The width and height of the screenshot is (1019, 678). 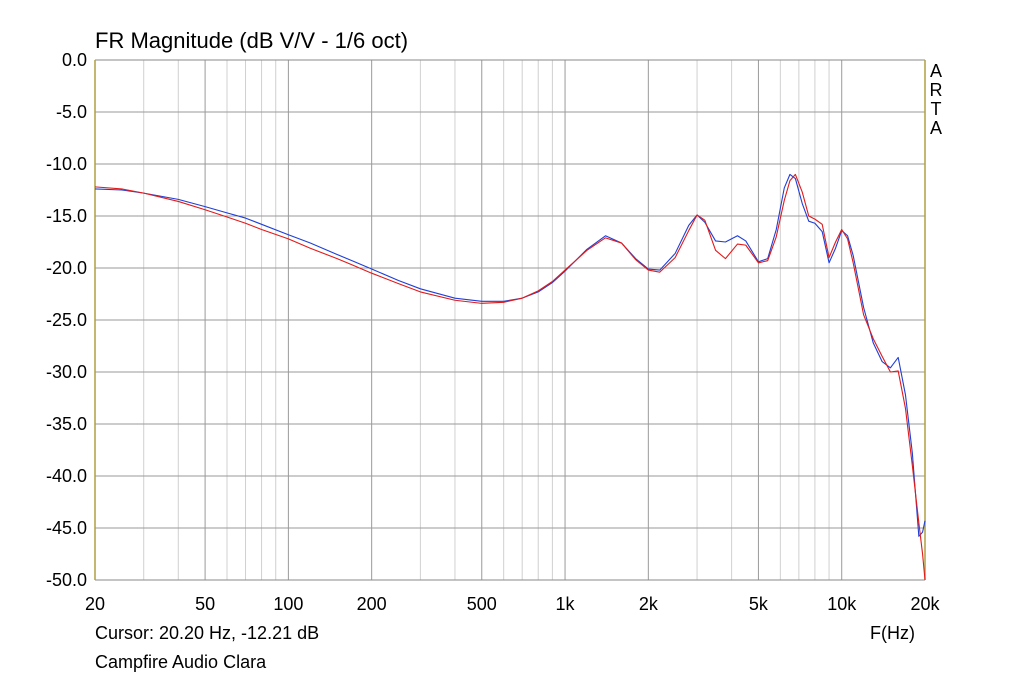 What do you see at coordinates (66, 424) in the screenshot?
I see `y-tick-label: -35.0` at bounding box center [66, 424].